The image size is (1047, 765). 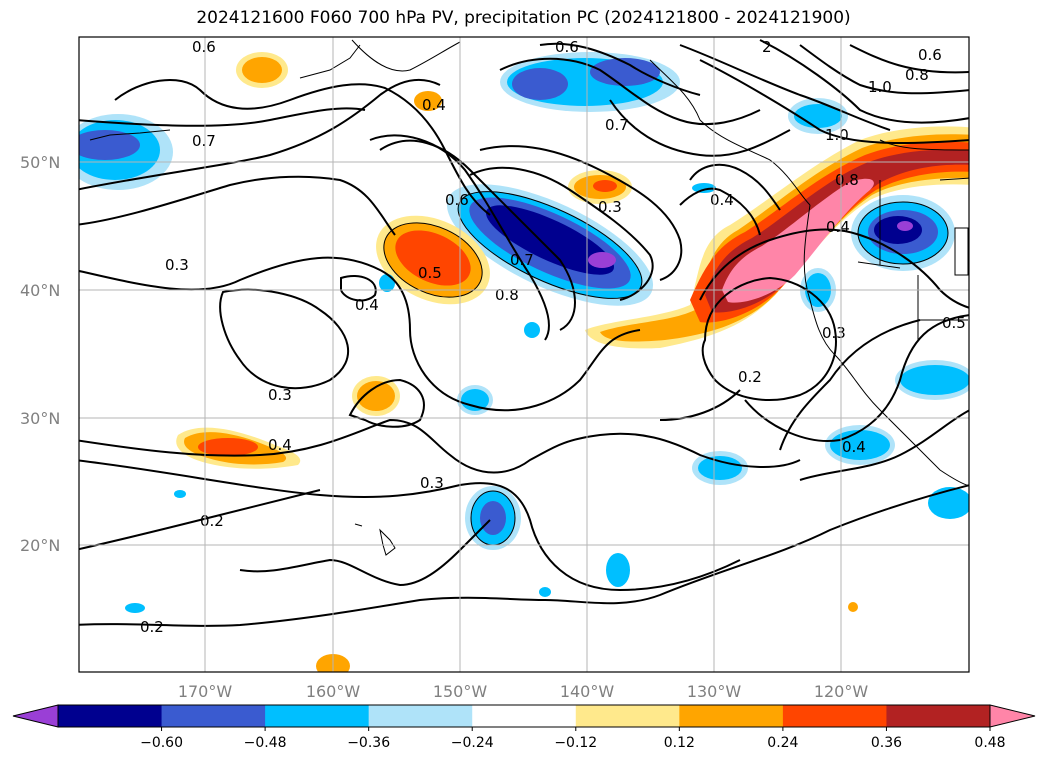 I want to click on lat-label: 50°N, so click(x=40, y=162).